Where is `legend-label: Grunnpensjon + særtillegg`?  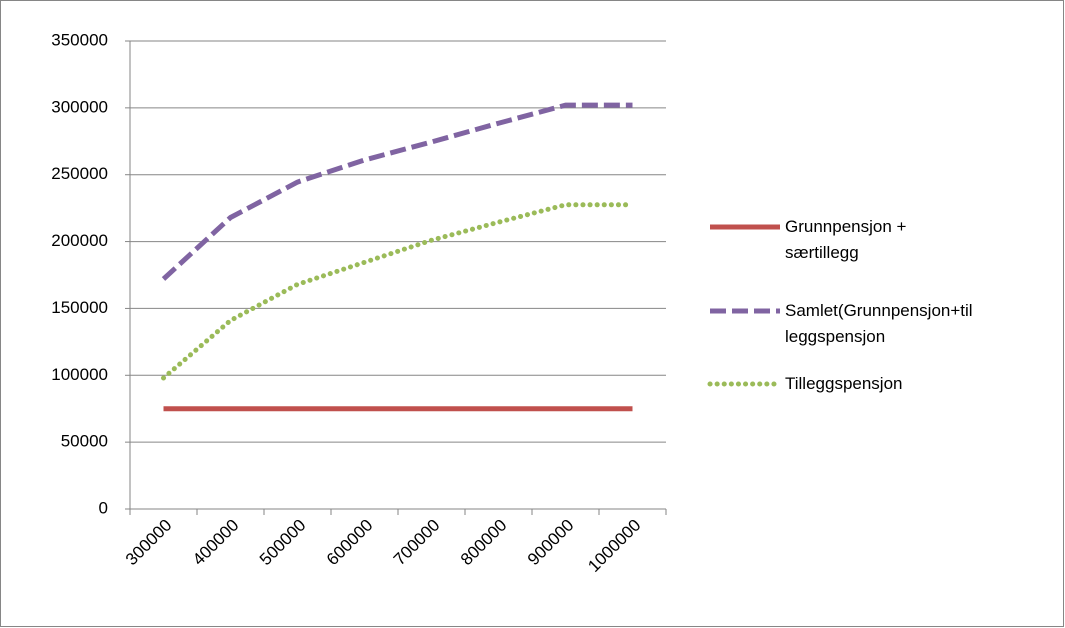
legend-label: Grunnpensjon + særtillegg is located at coordinates (846, 239).